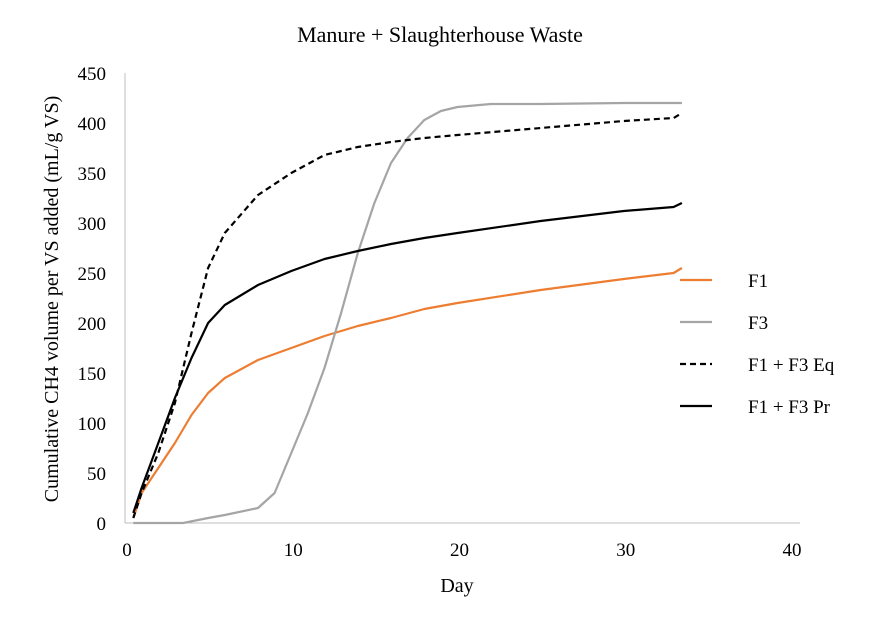  What do you see at coordinates (92, 224) in the screenshot?
I see `y-tick-label: 300` at bounding box center [92, 224].